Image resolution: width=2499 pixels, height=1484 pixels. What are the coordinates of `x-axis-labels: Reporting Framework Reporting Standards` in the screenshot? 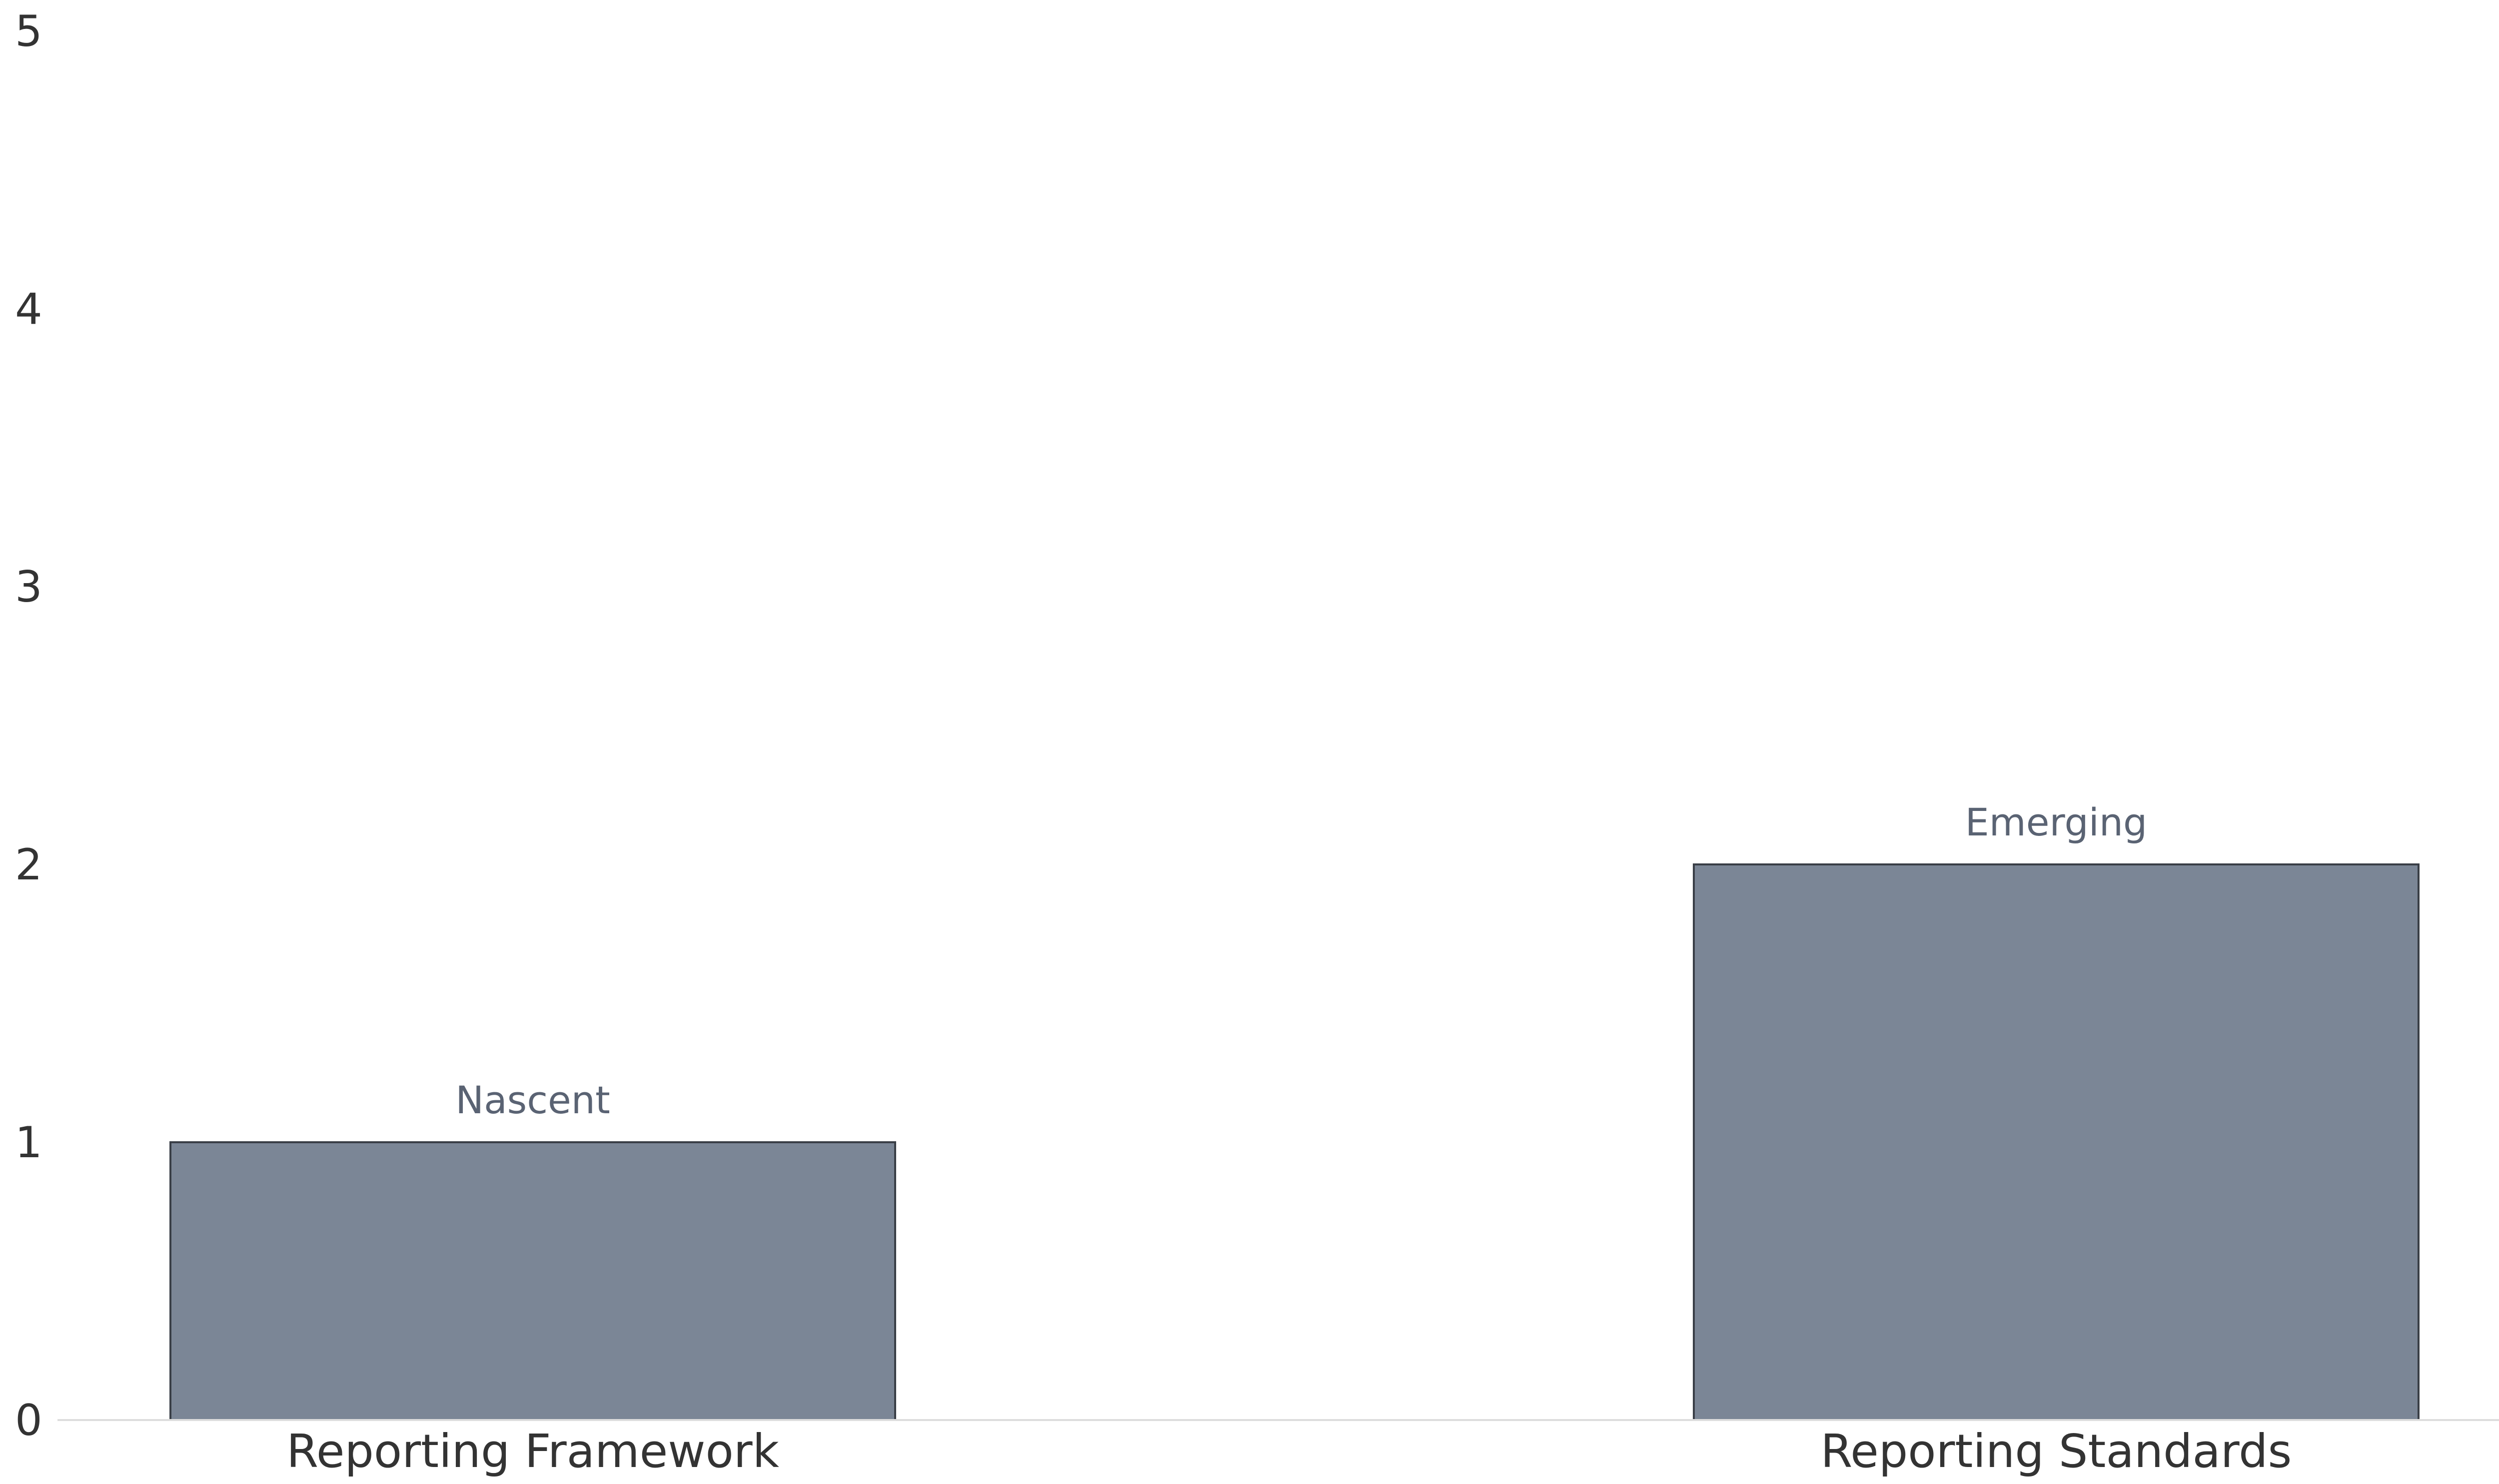 It's located at (1289, 1451).